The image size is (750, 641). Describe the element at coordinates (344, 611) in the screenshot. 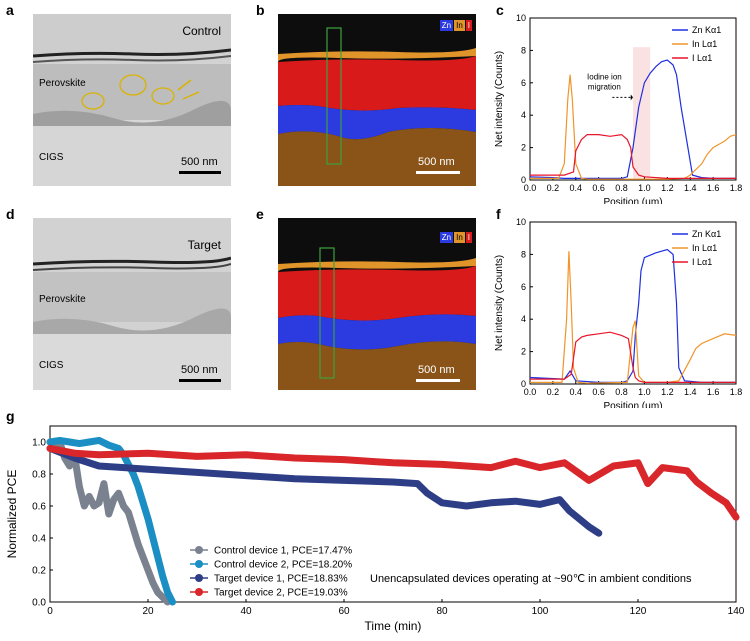

I see `x-tick-label: 60` at that location.